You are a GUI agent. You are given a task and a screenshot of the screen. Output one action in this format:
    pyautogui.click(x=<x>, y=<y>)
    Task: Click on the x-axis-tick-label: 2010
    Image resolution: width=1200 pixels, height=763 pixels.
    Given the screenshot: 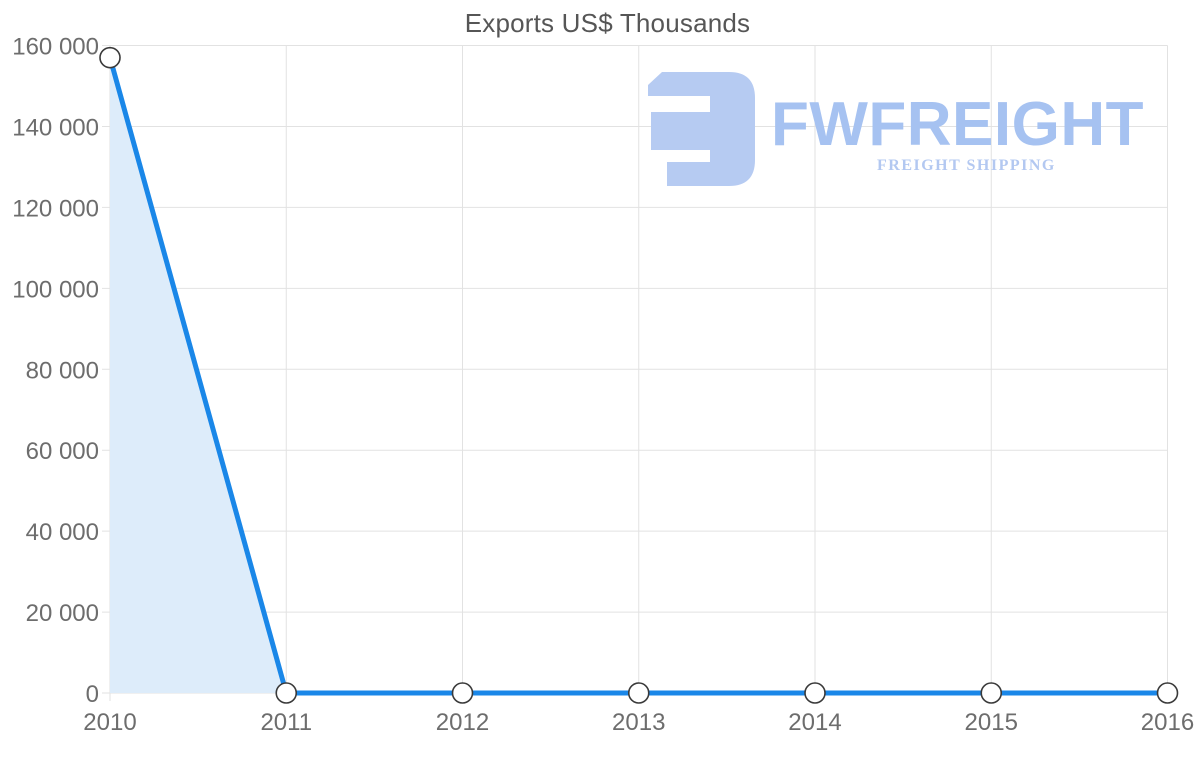 What is the action you would take?
    pyautogui.click(x=109, y=722)
    